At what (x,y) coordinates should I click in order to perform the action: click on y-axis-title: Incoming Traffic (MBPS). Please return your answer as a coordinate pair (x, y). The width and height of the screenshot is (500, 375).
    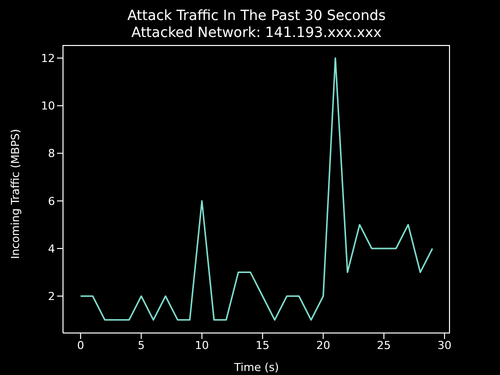
    Looking at the image, I should click on (15, 194).